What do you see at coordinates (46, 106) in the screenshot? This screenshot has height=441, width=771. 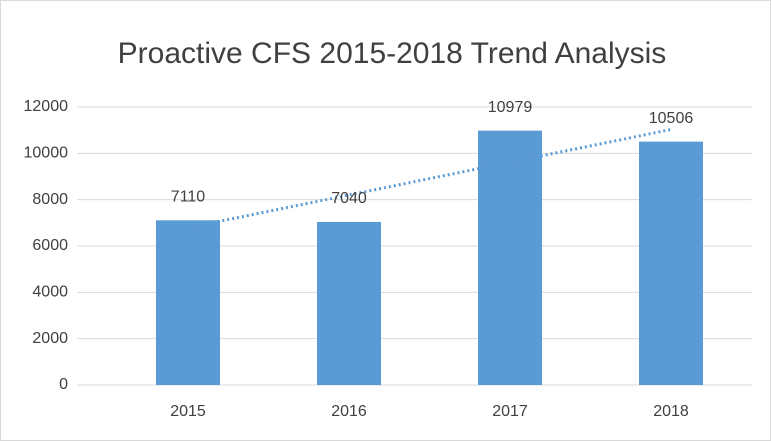 I see `y-tick-label: 12000` at bounding box center [46, 106].